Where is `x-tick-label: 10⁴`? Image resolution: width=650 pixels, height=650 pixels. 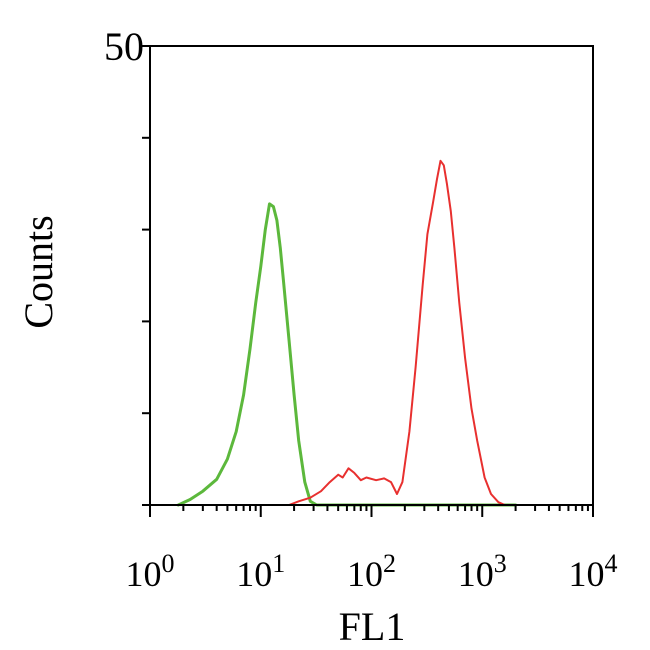
x-tick-label: 10⁴ is located at coordinates (593, 571).